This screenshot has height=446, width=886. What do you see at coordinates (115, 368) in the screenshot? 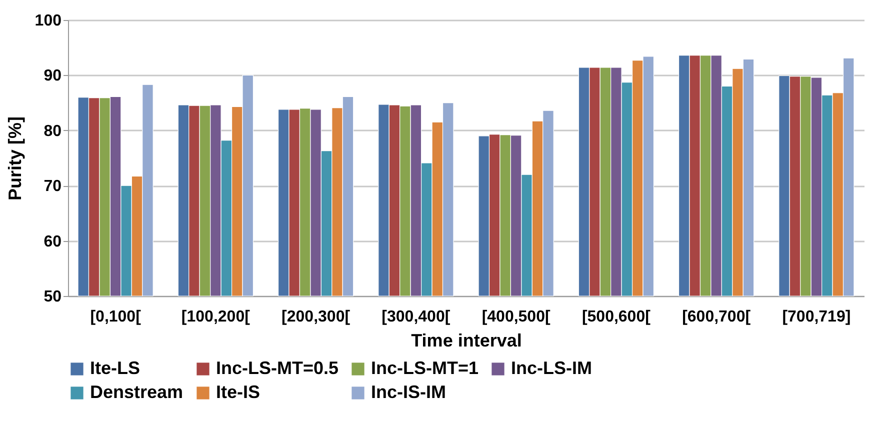
I see `legend-label: Ite-LS` at bounding box center [115, 368].